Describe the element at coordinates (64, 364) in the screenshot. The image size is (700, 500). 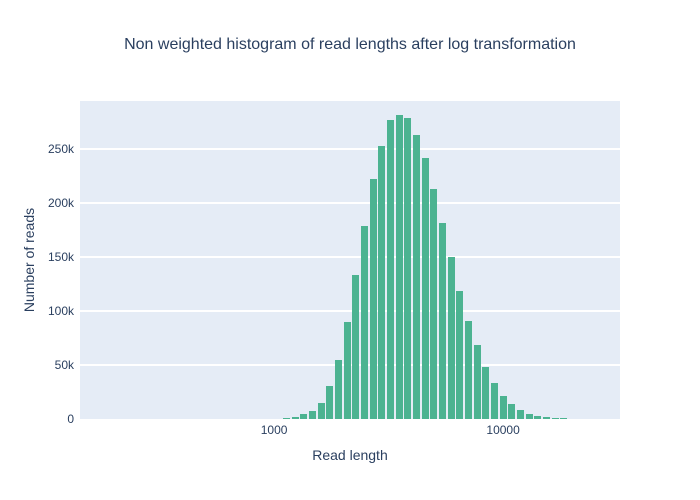
I see `y-tick-label: 50k` at that location.